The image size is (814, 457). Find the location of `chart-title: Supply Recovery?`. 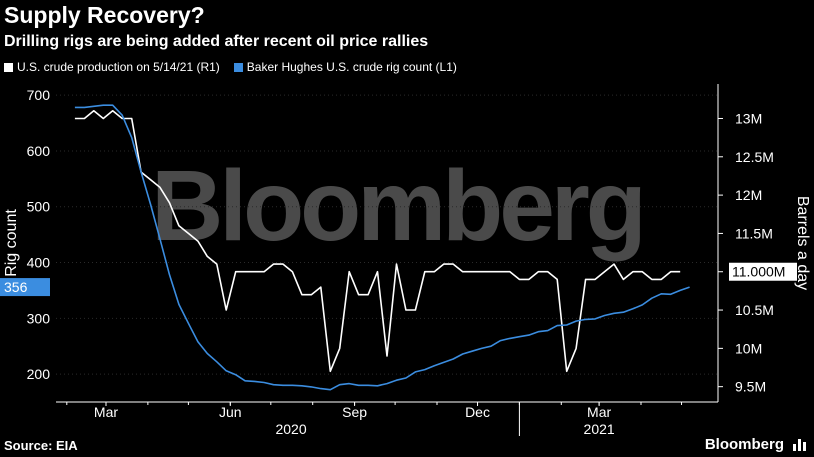

chart-title: Supply Recovery? is located at coordinates (104, 15).